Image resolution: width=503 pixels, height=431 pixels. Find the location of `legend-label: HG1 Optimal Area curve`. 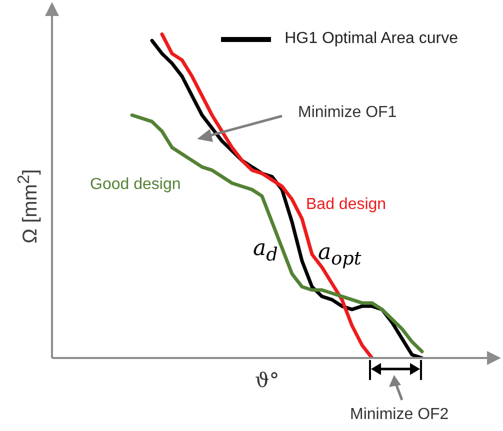

legend-label: HG1 Optimal Area curve is located at coordinates (371, 39).